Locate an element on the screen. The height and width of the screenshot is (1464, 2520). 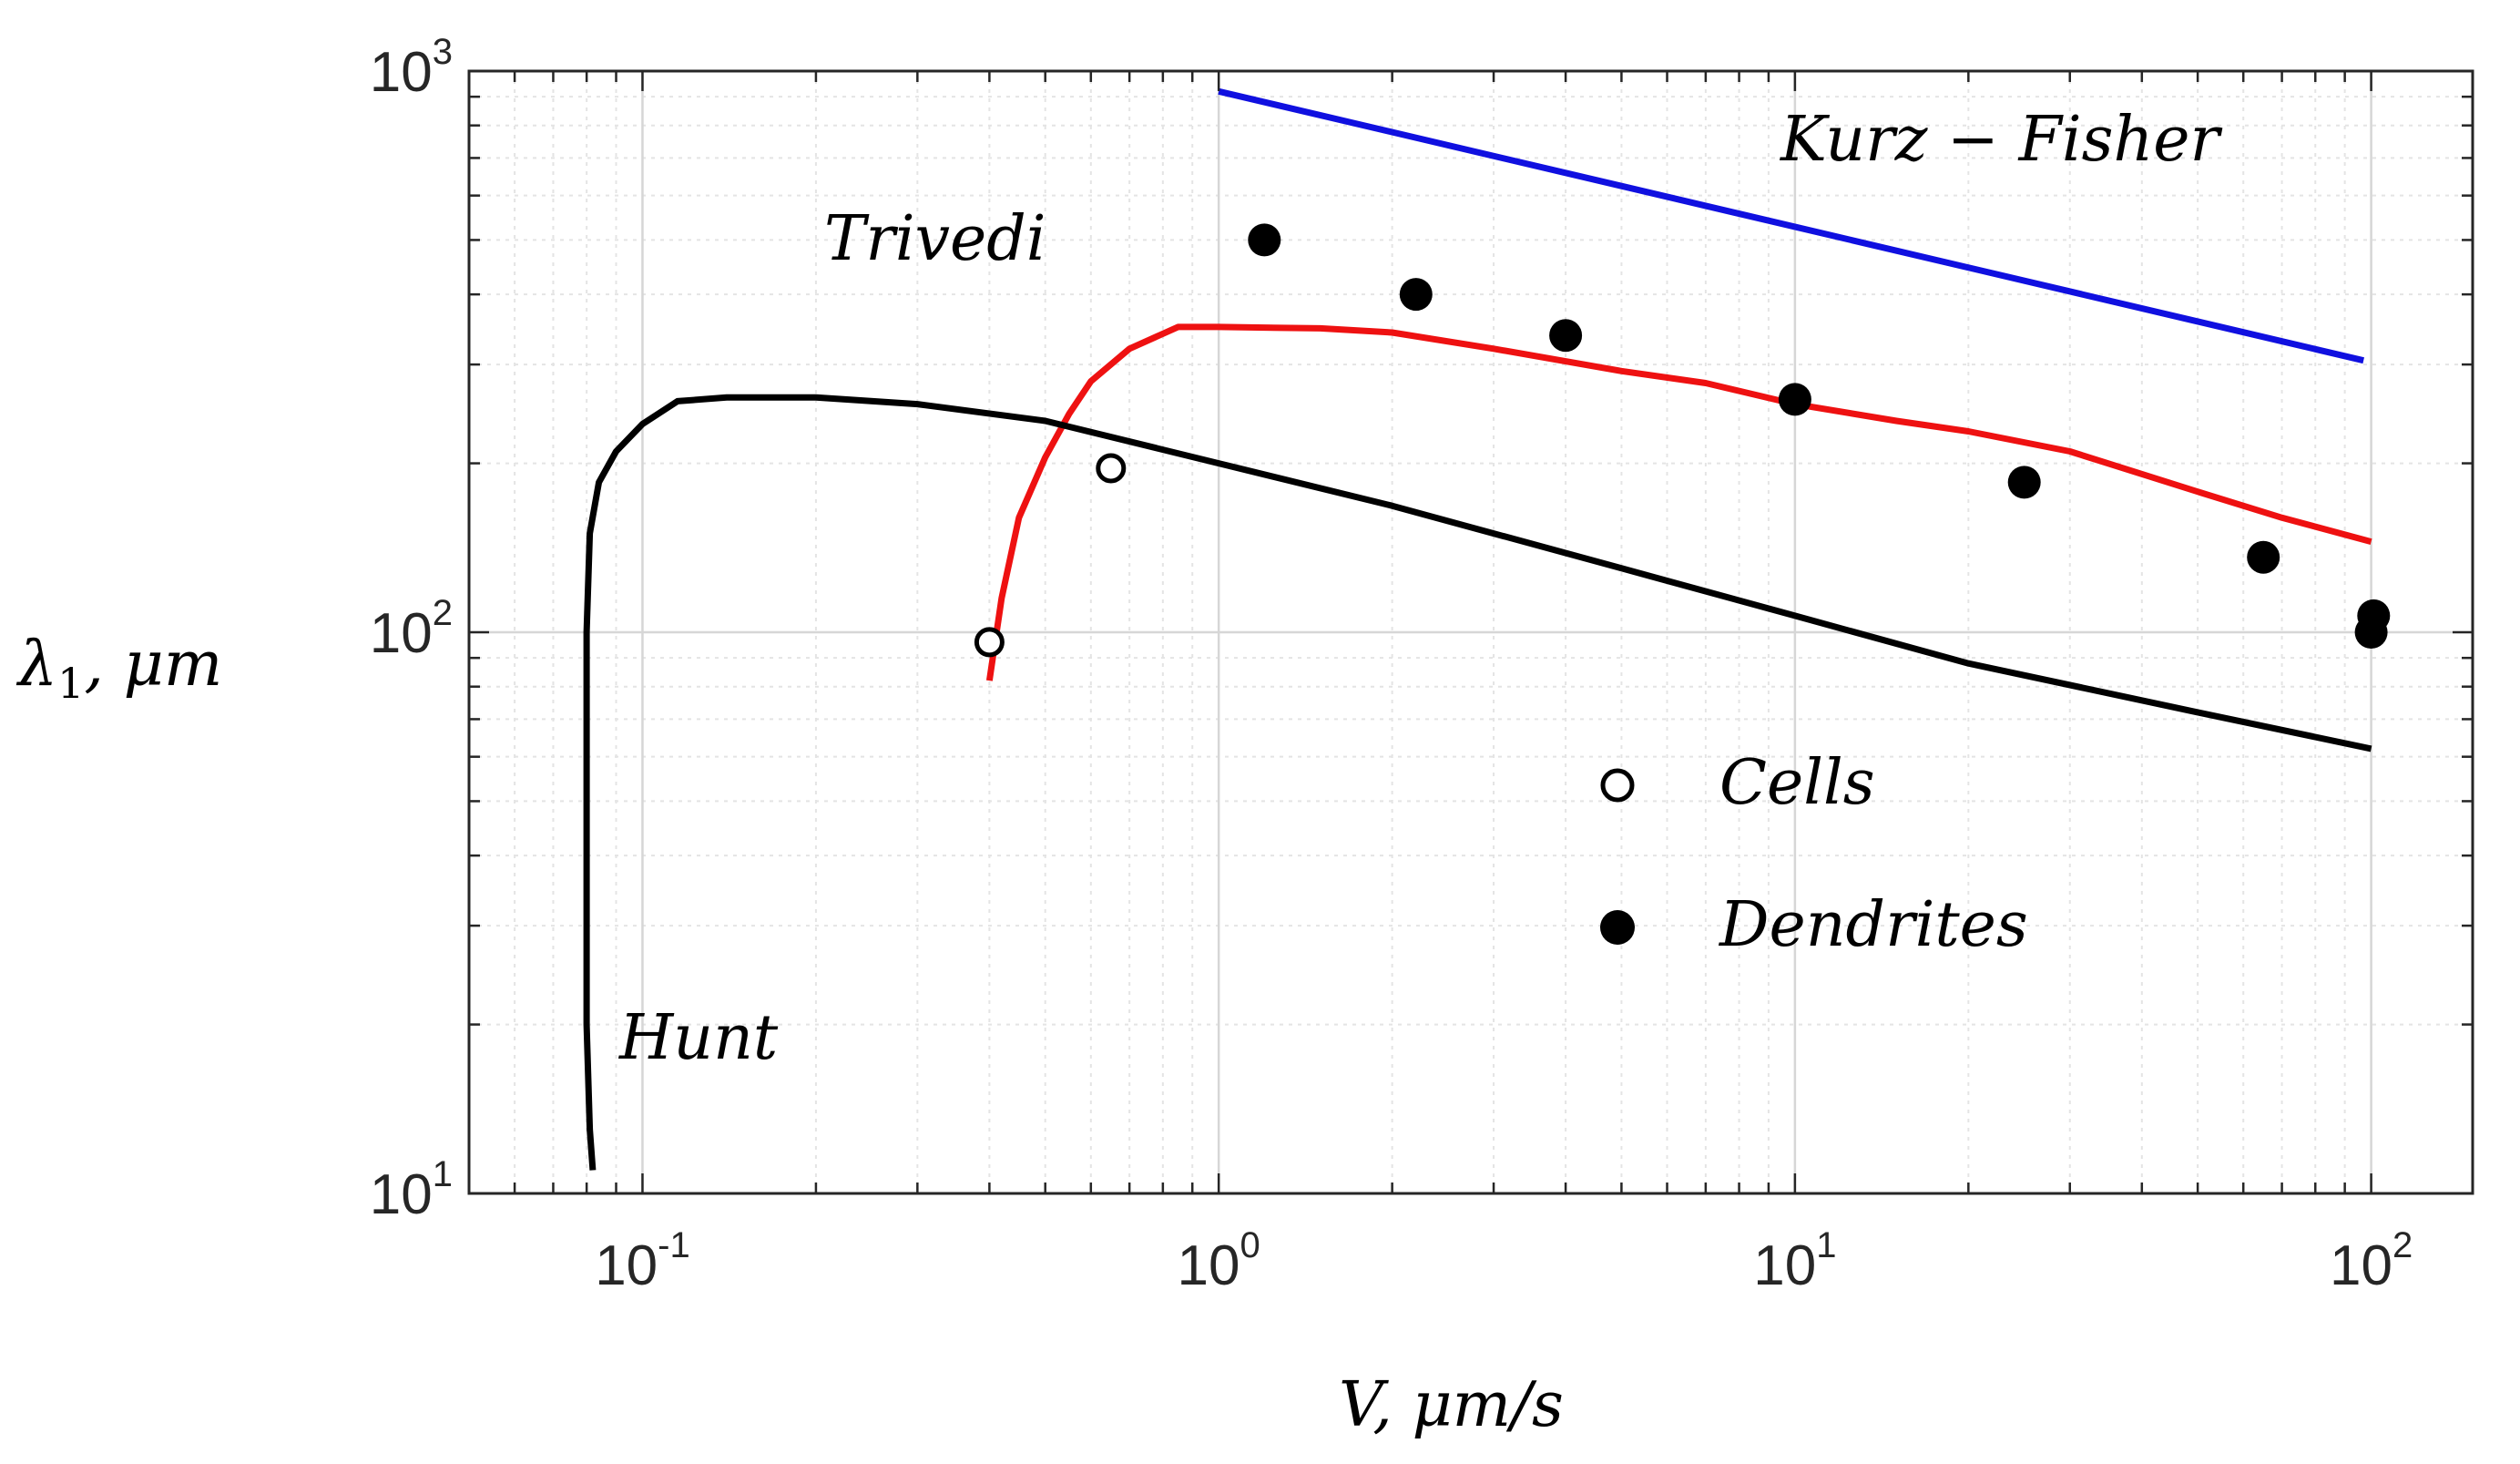
x-tick-label: 10² is located at coordinates (2371, 1261).